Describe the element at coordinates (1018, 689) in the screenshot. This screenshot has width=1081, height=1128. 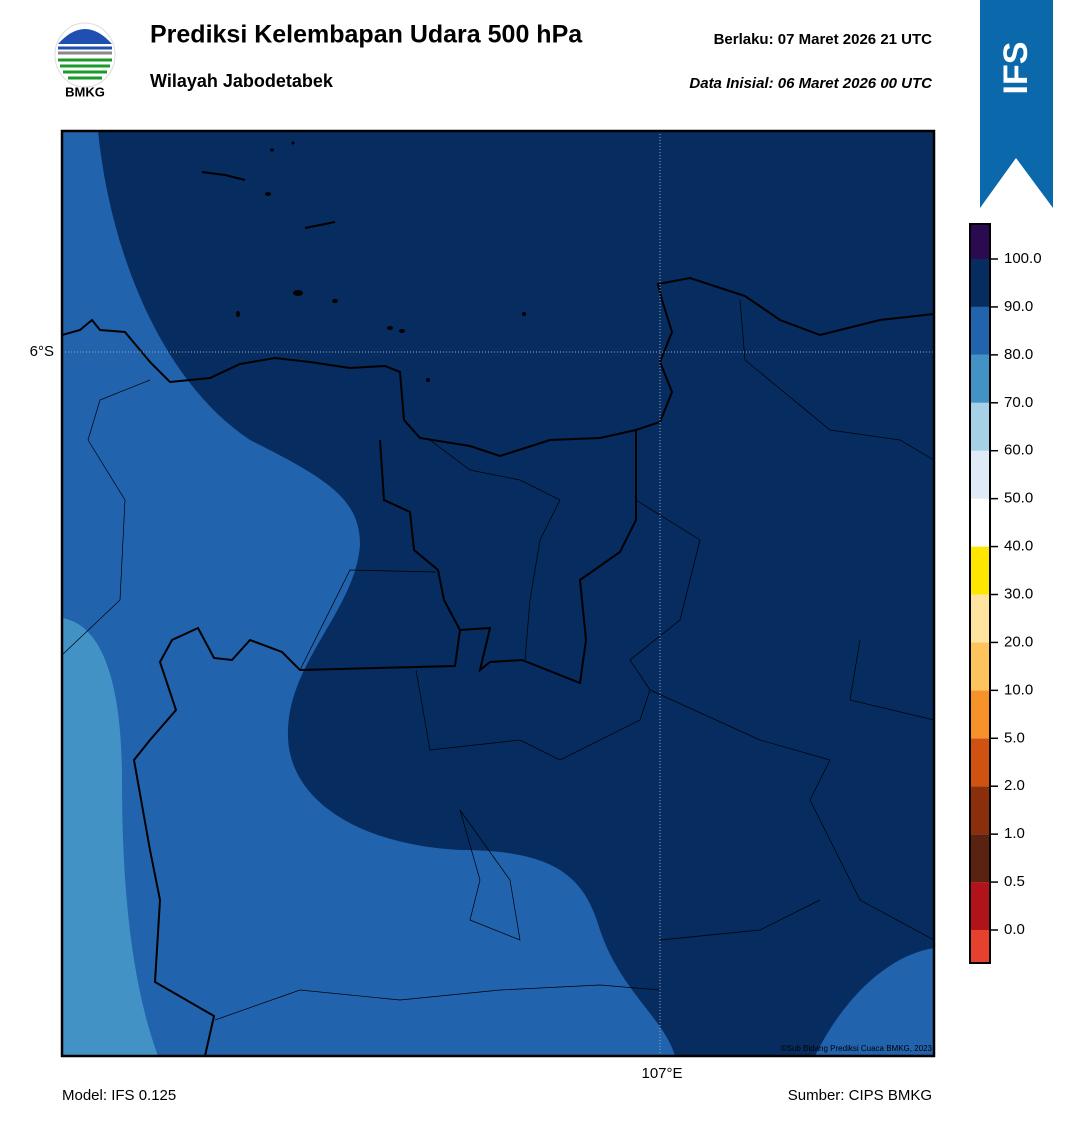
I see `colorbar-label: 10.0` at that location.